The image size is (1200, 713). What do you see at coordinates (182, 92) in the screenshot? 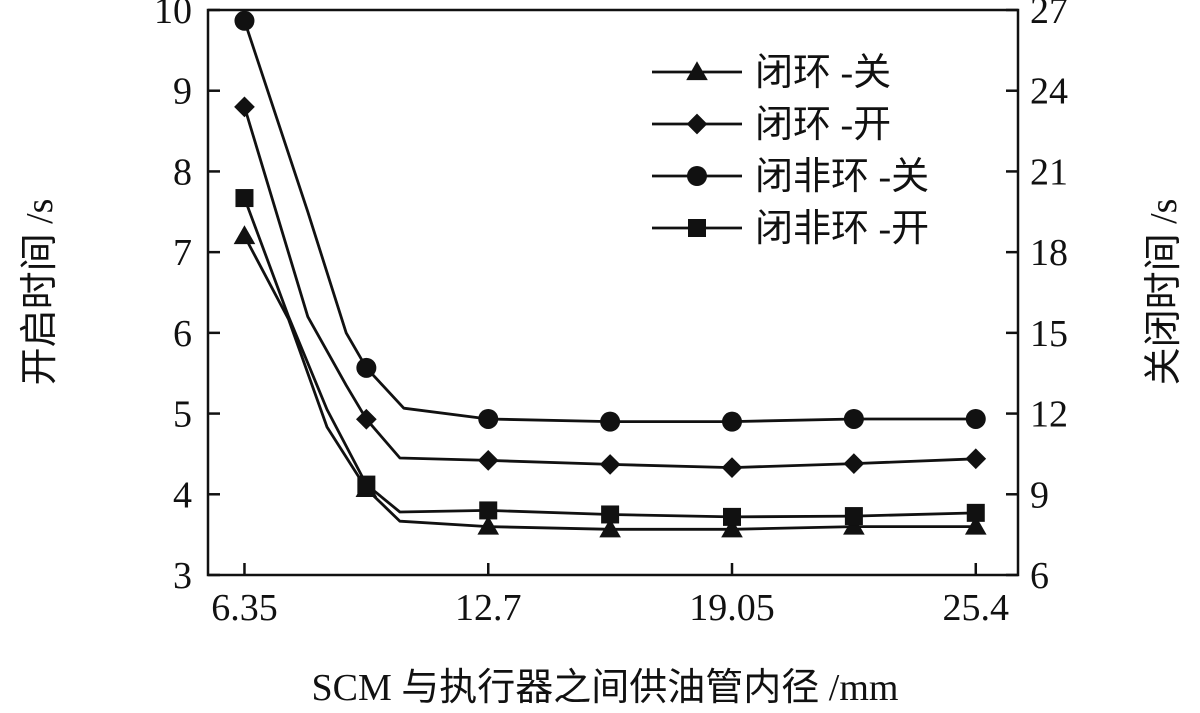
I see `y-left-tick-label: 9` at bounding box center [182, 92].